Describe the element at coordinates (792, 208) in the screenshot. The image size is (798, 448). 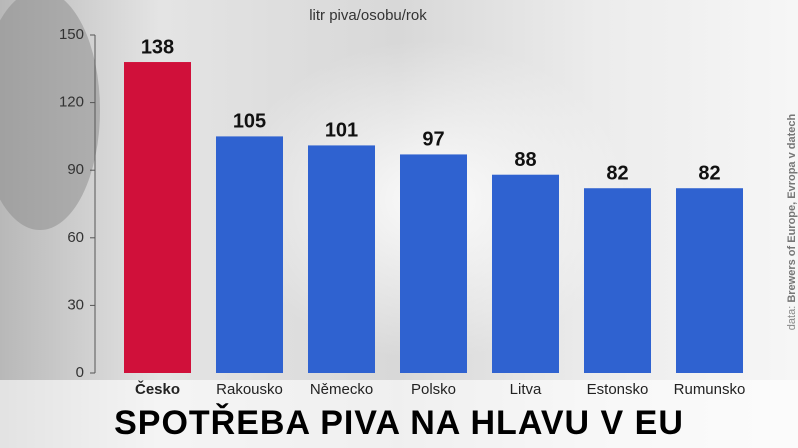
I see `source-text: Brewers of Europe, Evropa v datech` at that location.